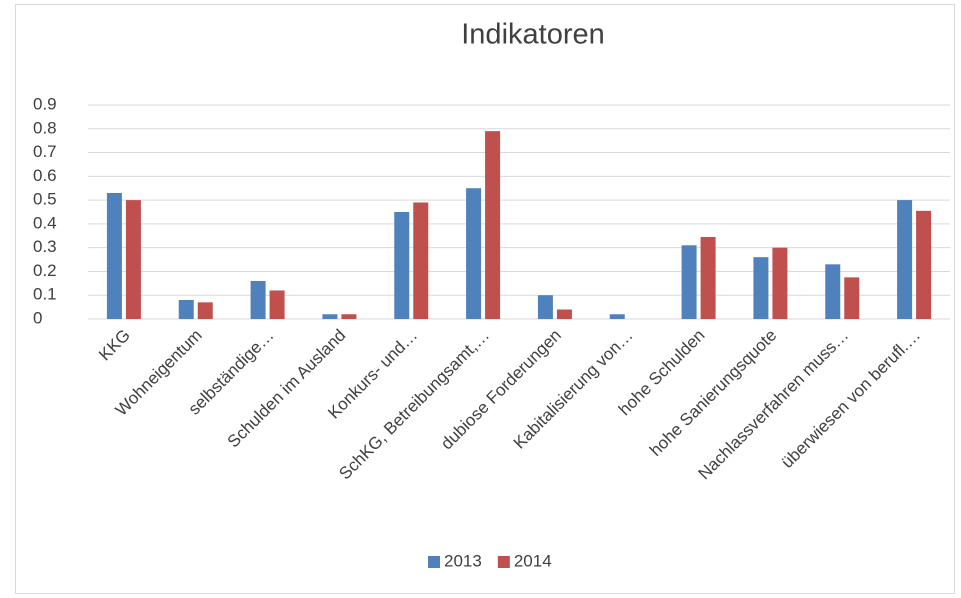  Describe the element at coordinates (37, 317) in the screenshot. I see `y-tick-label: 0` at that location.